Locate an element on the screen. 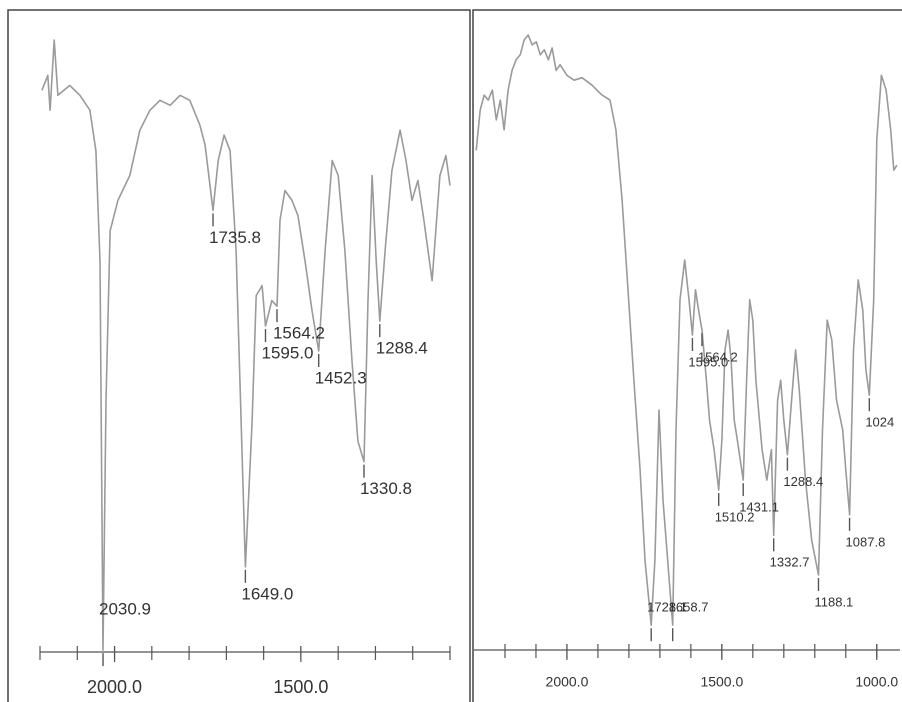 The image size is (902, 702). peak-label: 1332.7 is located at coordinates (790, 562).